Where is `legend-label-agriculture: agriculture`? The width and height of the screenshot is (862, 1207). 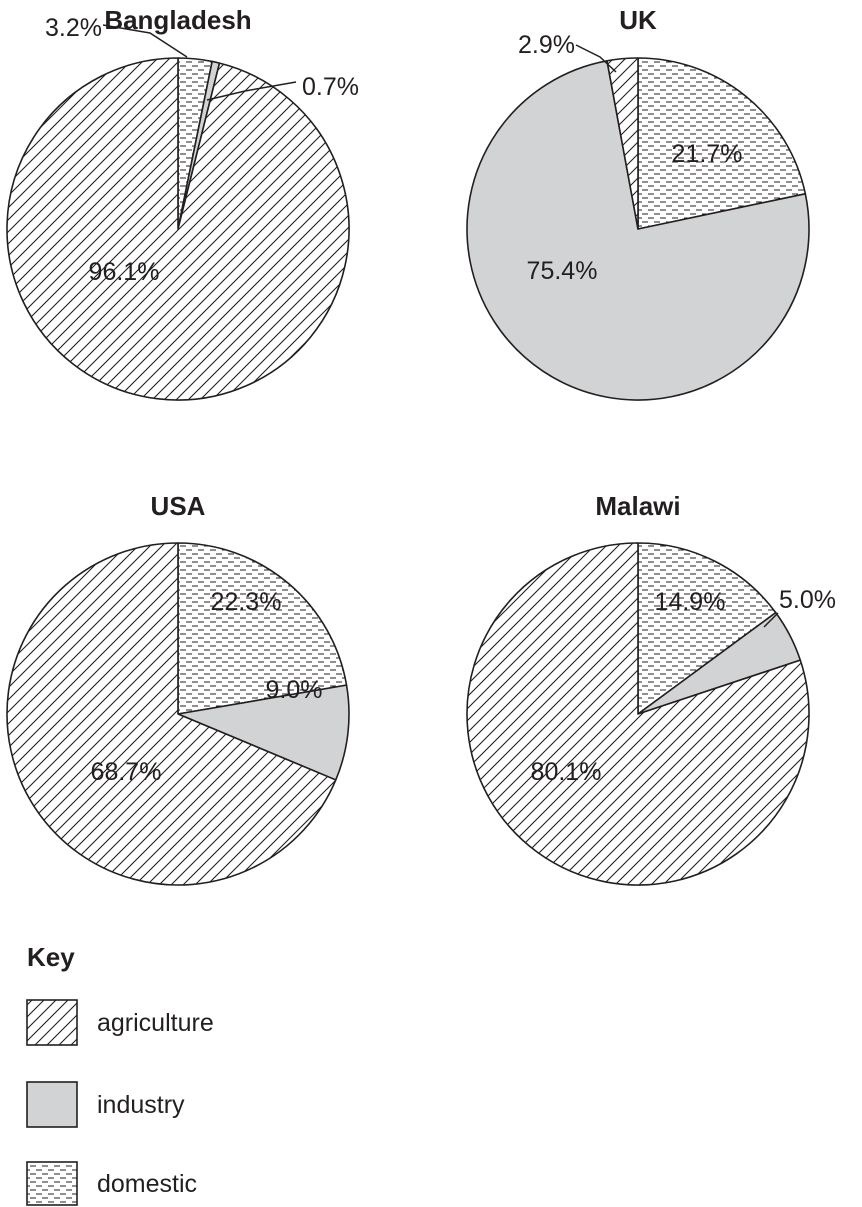 legend-label-agriculture: agriculture is located at coordinates (155, 1023).